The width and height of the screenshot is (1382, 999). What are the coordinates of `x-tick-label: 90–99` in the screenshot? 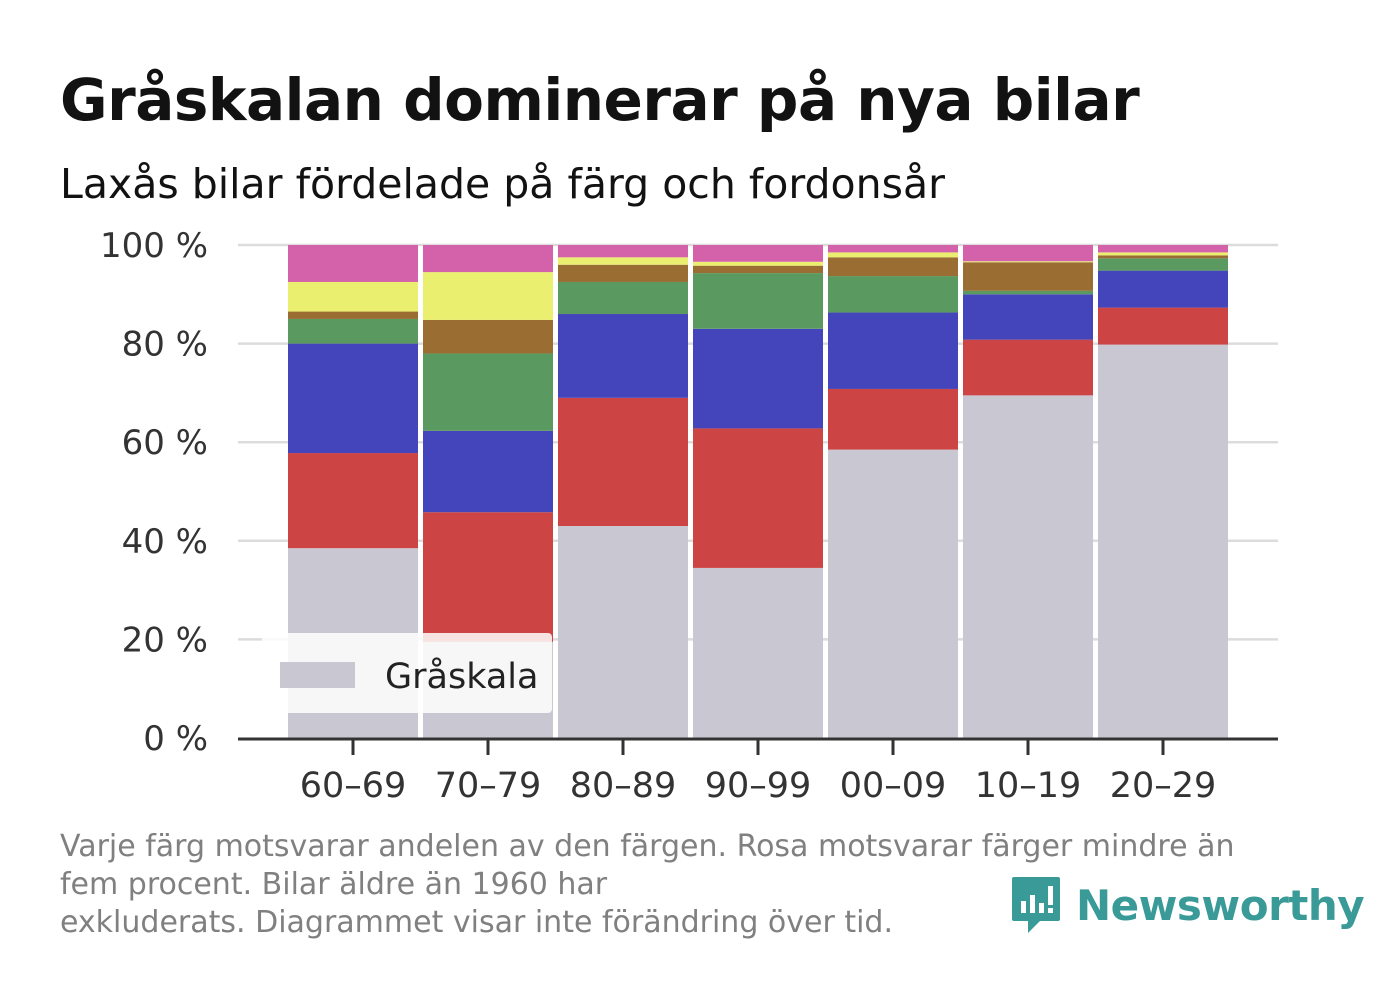 It's located at (758, 786).